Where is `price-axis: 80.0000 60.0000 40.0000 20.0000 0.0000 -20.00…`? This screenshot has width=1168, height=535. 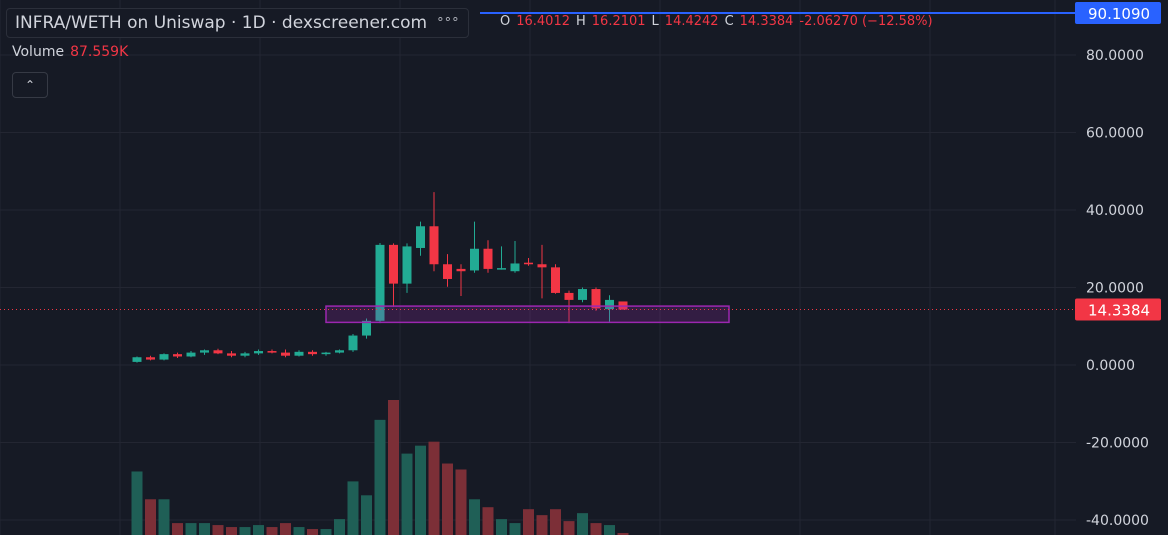
price-axis: 80.0000 60.0000 40.0000 20.0000 0.0000 -20.00… is located at coordinates (1118, 265).